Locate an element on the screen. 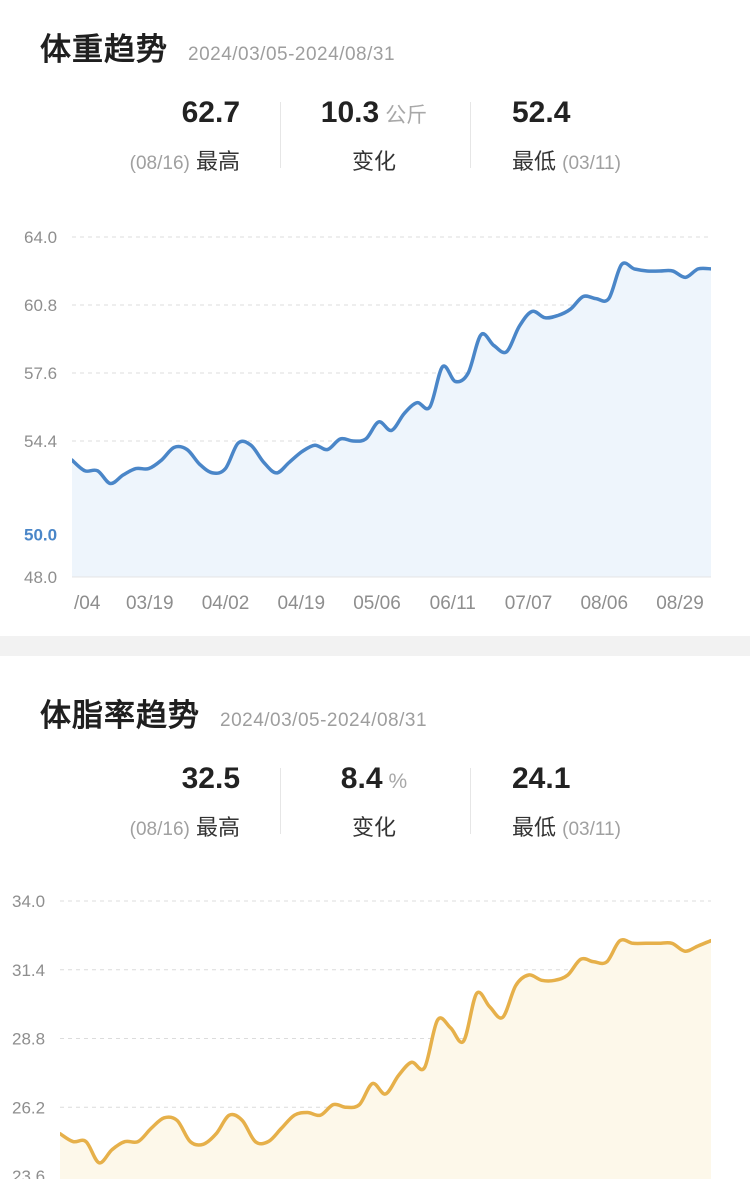  weight-change-label: 变化 is located at coordinates (373, 161).